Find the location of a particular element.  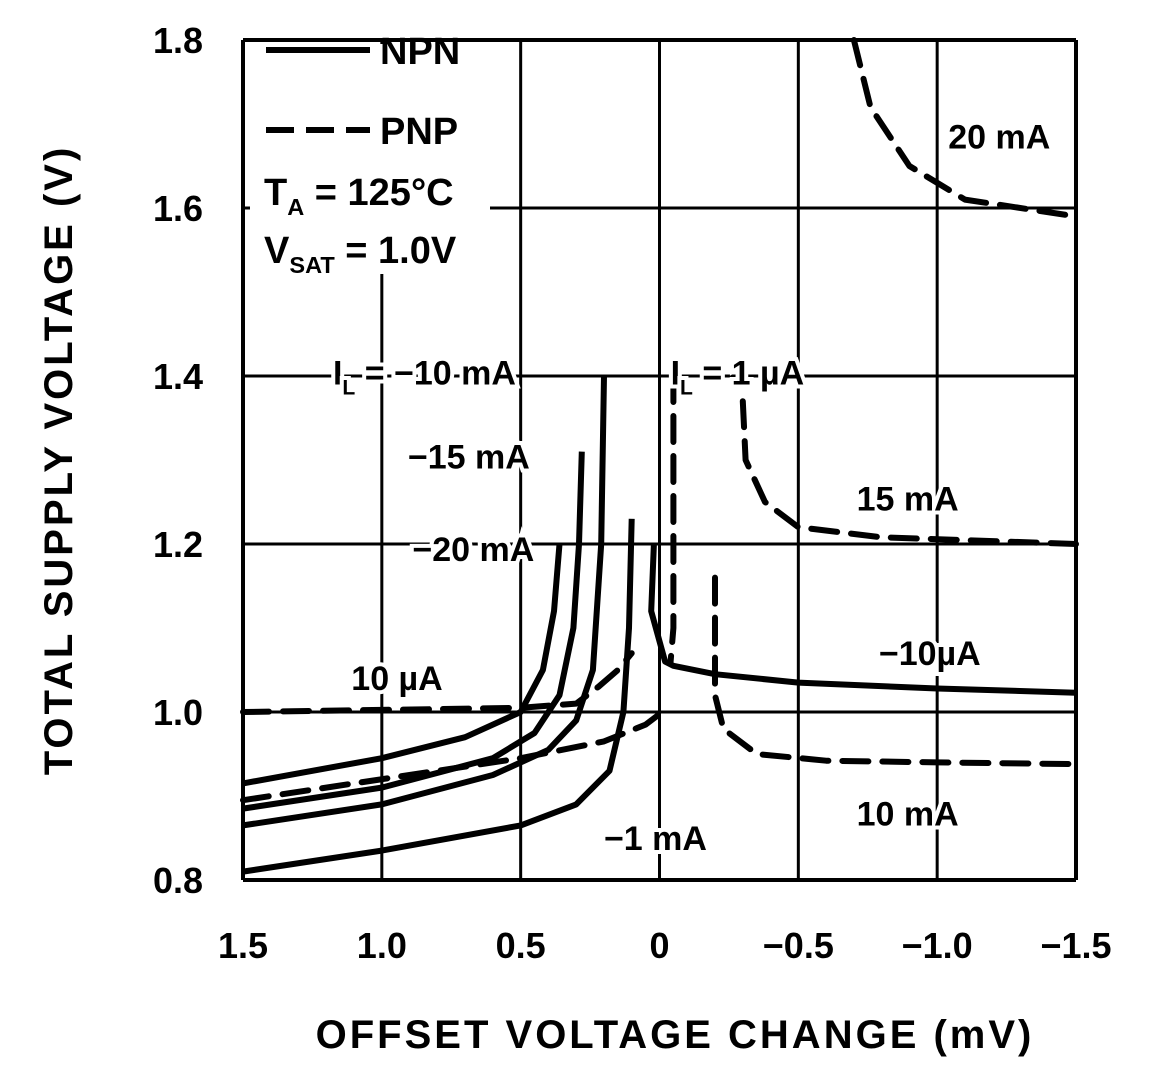

curve-label-main: −10µA is located at coordinates (930, 654).